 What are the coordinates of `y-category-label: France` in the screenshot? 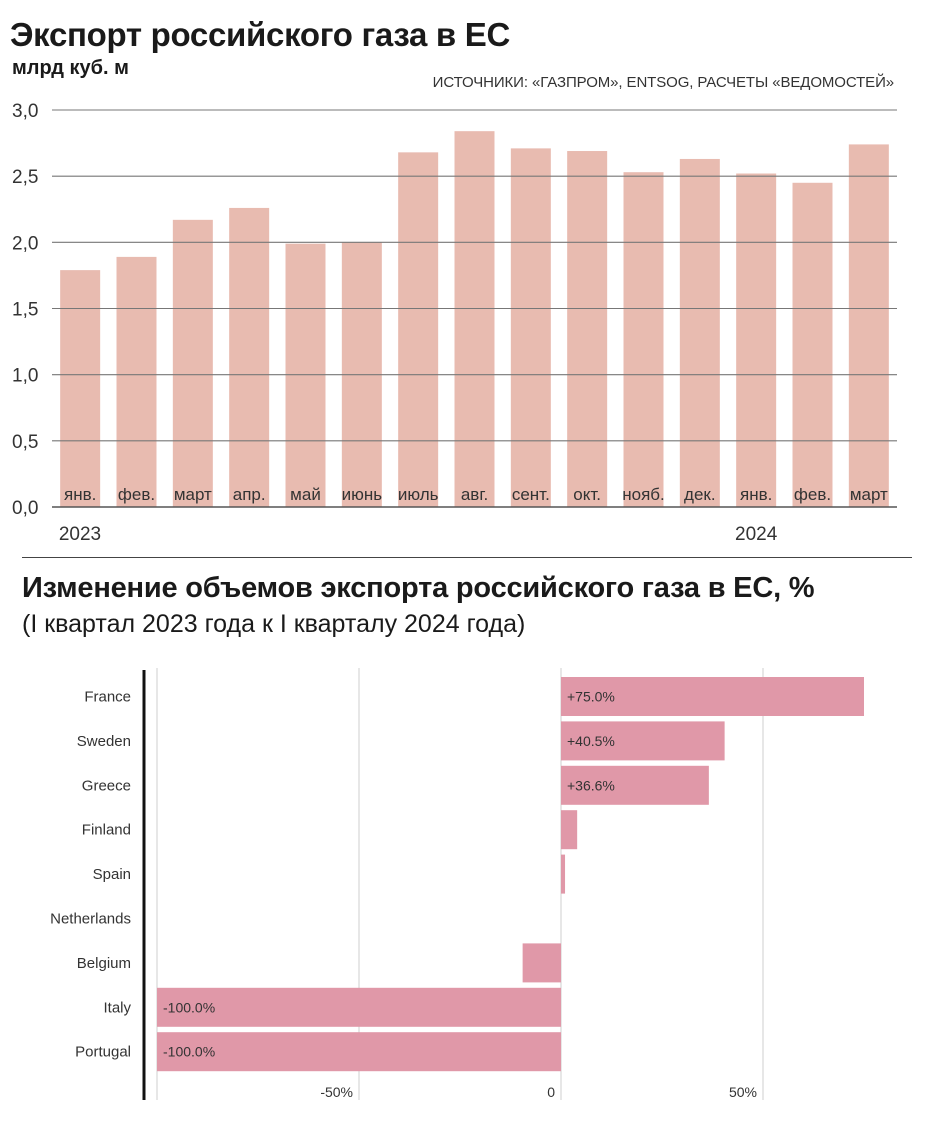 It's located at (107, 697).